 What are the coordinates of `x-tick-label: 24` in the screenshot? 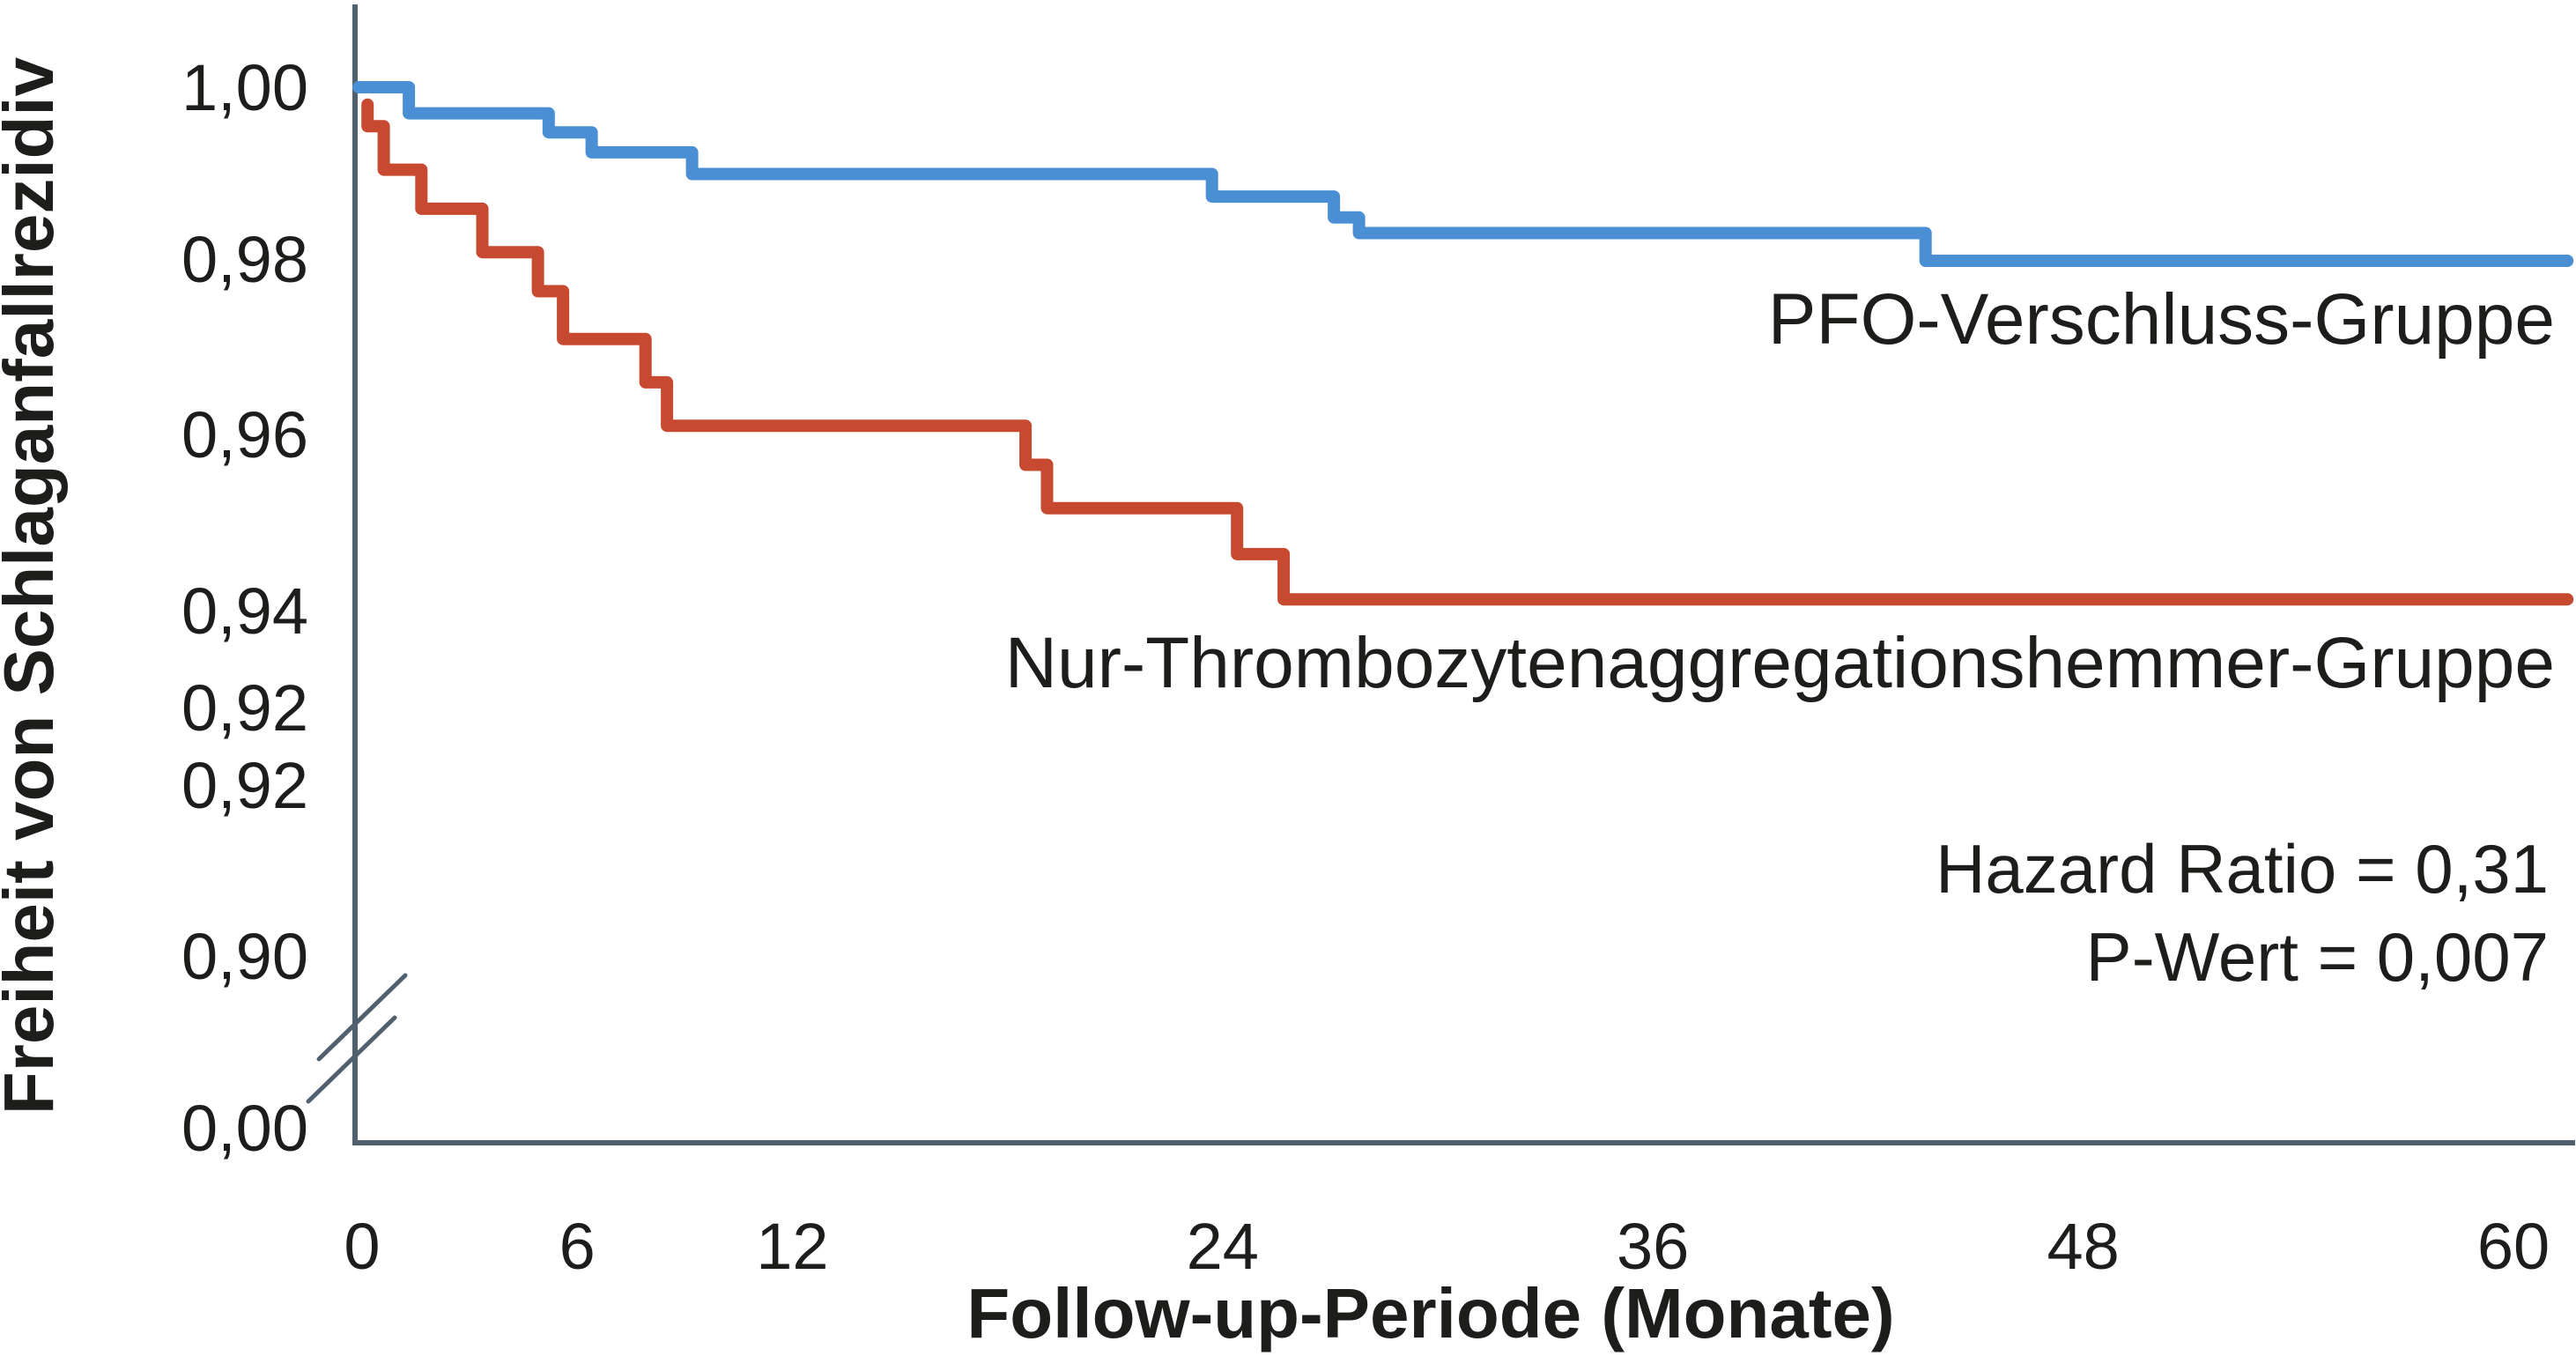 It's located at (1223, 1246).